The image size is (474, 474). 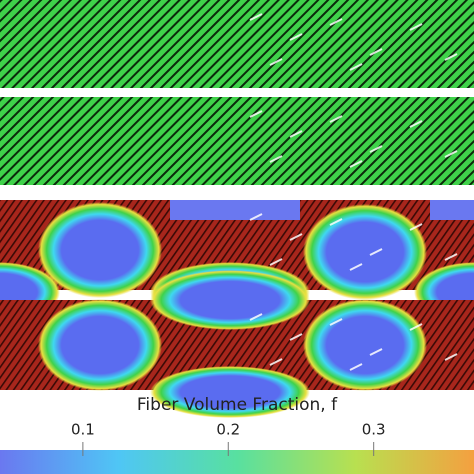 What do you see at coordinates (237, 405) in the screenshot?
I see `colorbar-title: Fiber Volume Fraction, f` at bounding box center [237, 405].